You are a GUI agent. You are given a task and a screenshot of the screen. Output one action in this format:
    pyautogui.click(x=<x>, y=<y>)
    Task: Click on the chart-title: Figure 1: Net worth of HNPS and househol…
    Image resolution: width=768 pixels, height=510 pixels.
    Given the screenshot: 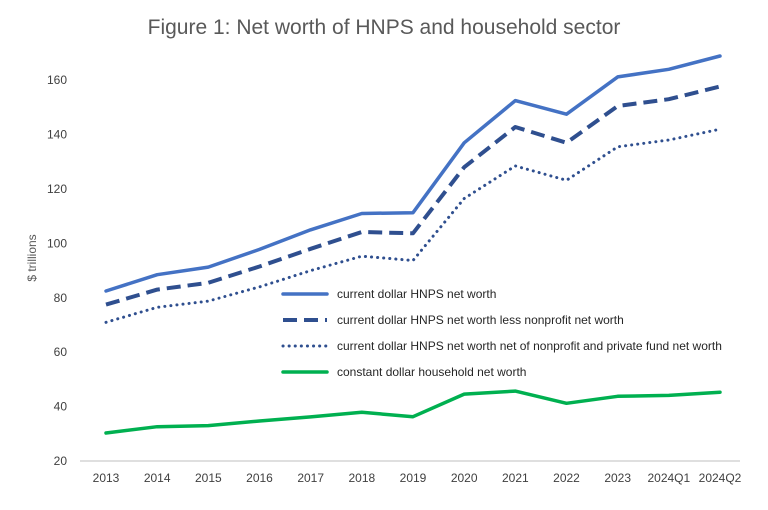 What is the action you would take?
    pyautogui.click(x=384, y=27)
    